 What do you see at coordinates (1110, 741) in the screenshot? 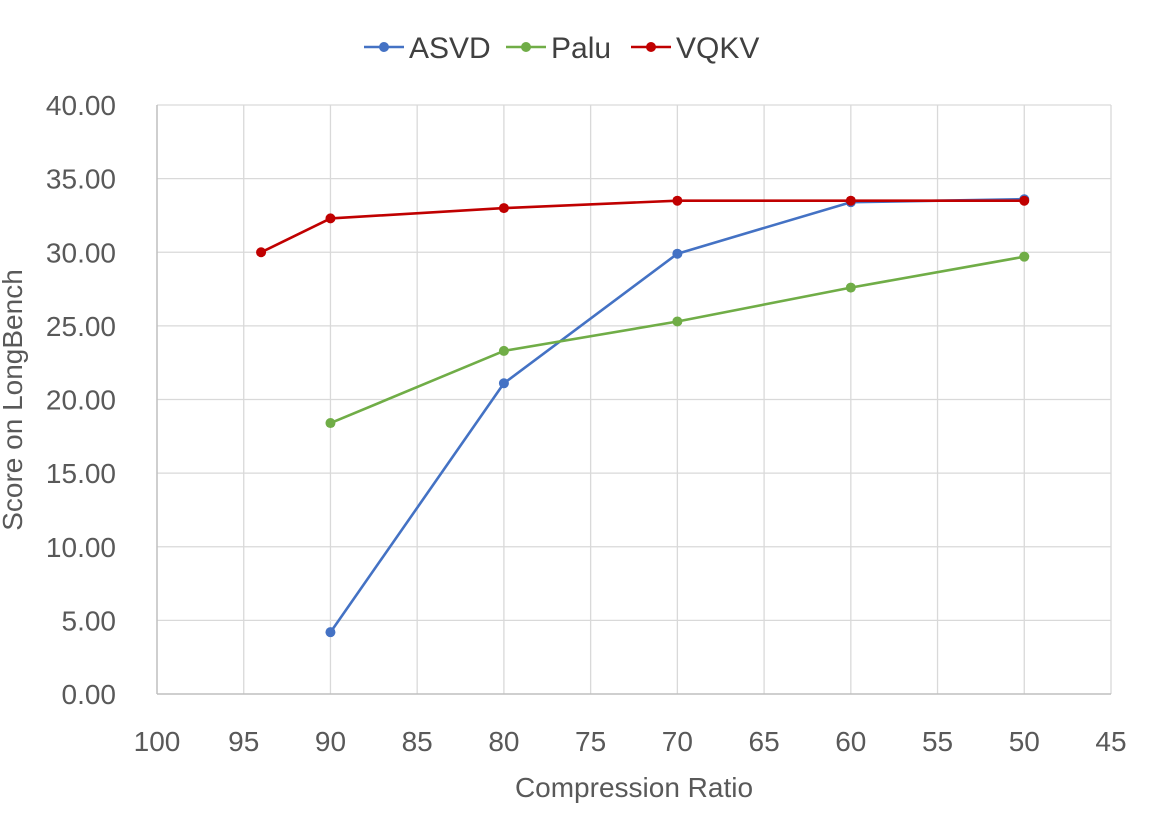
I see `x-tick-label: 45` at bounding box center [1110, 741].